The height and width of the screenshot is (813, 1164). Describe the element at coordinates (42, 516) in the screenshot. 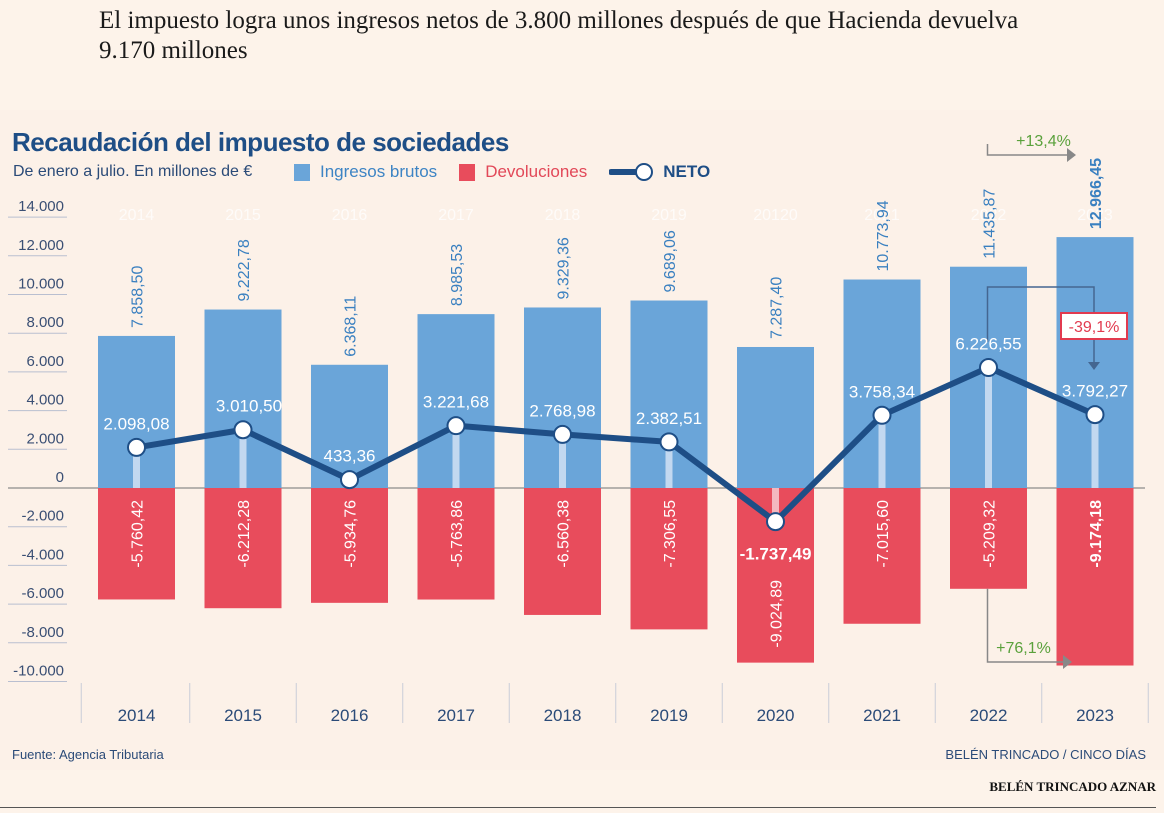

I see `y-tick-label: -2.000` at that location.